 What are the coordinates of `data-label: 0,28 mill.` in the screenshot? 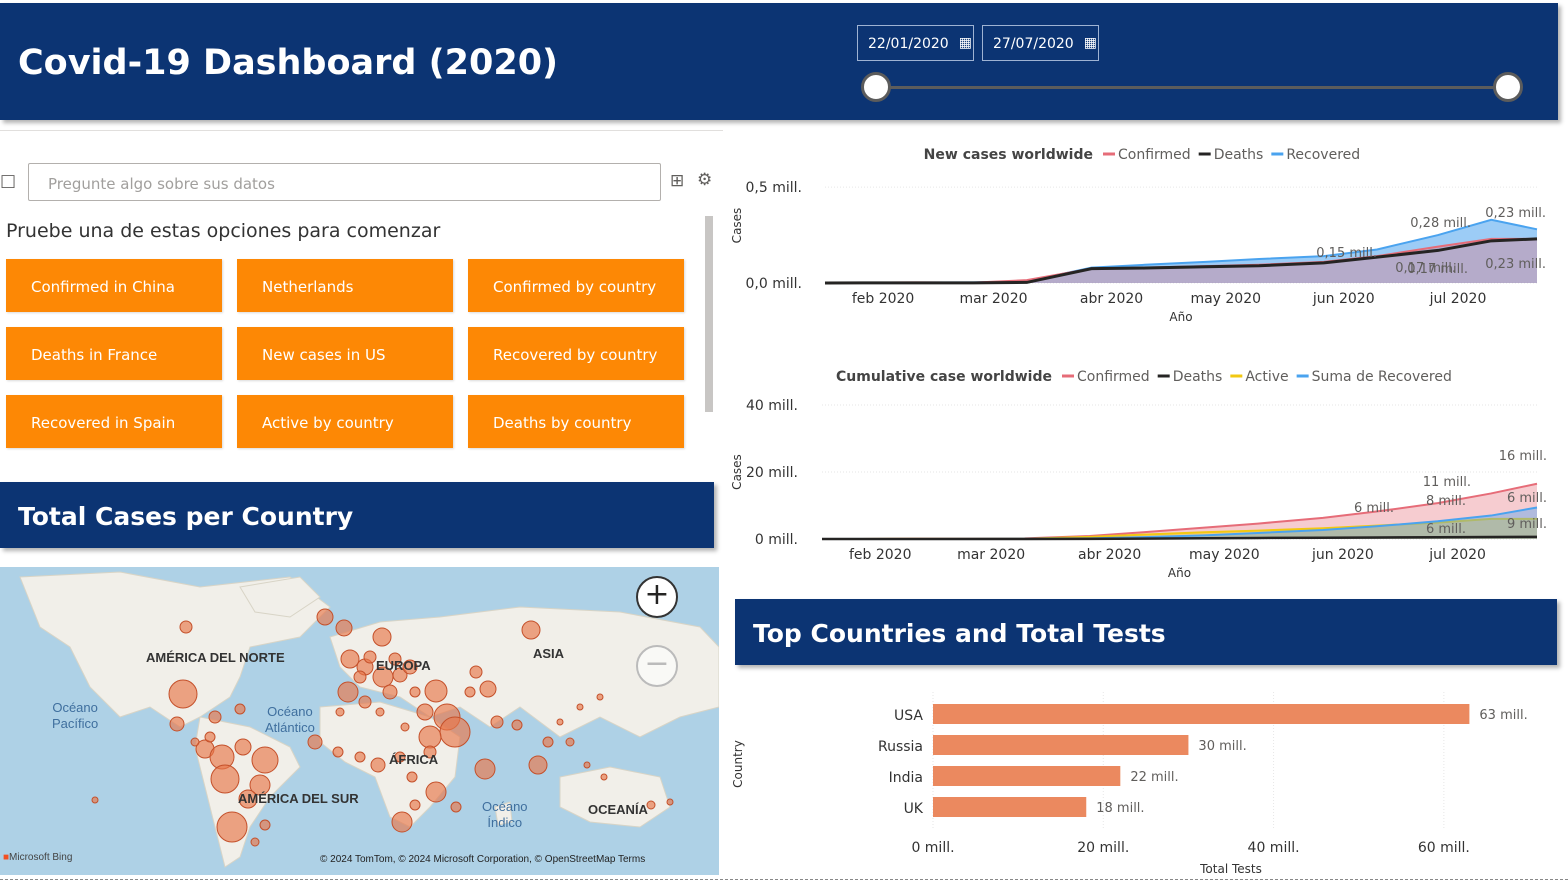 It's located at (1440, 223).